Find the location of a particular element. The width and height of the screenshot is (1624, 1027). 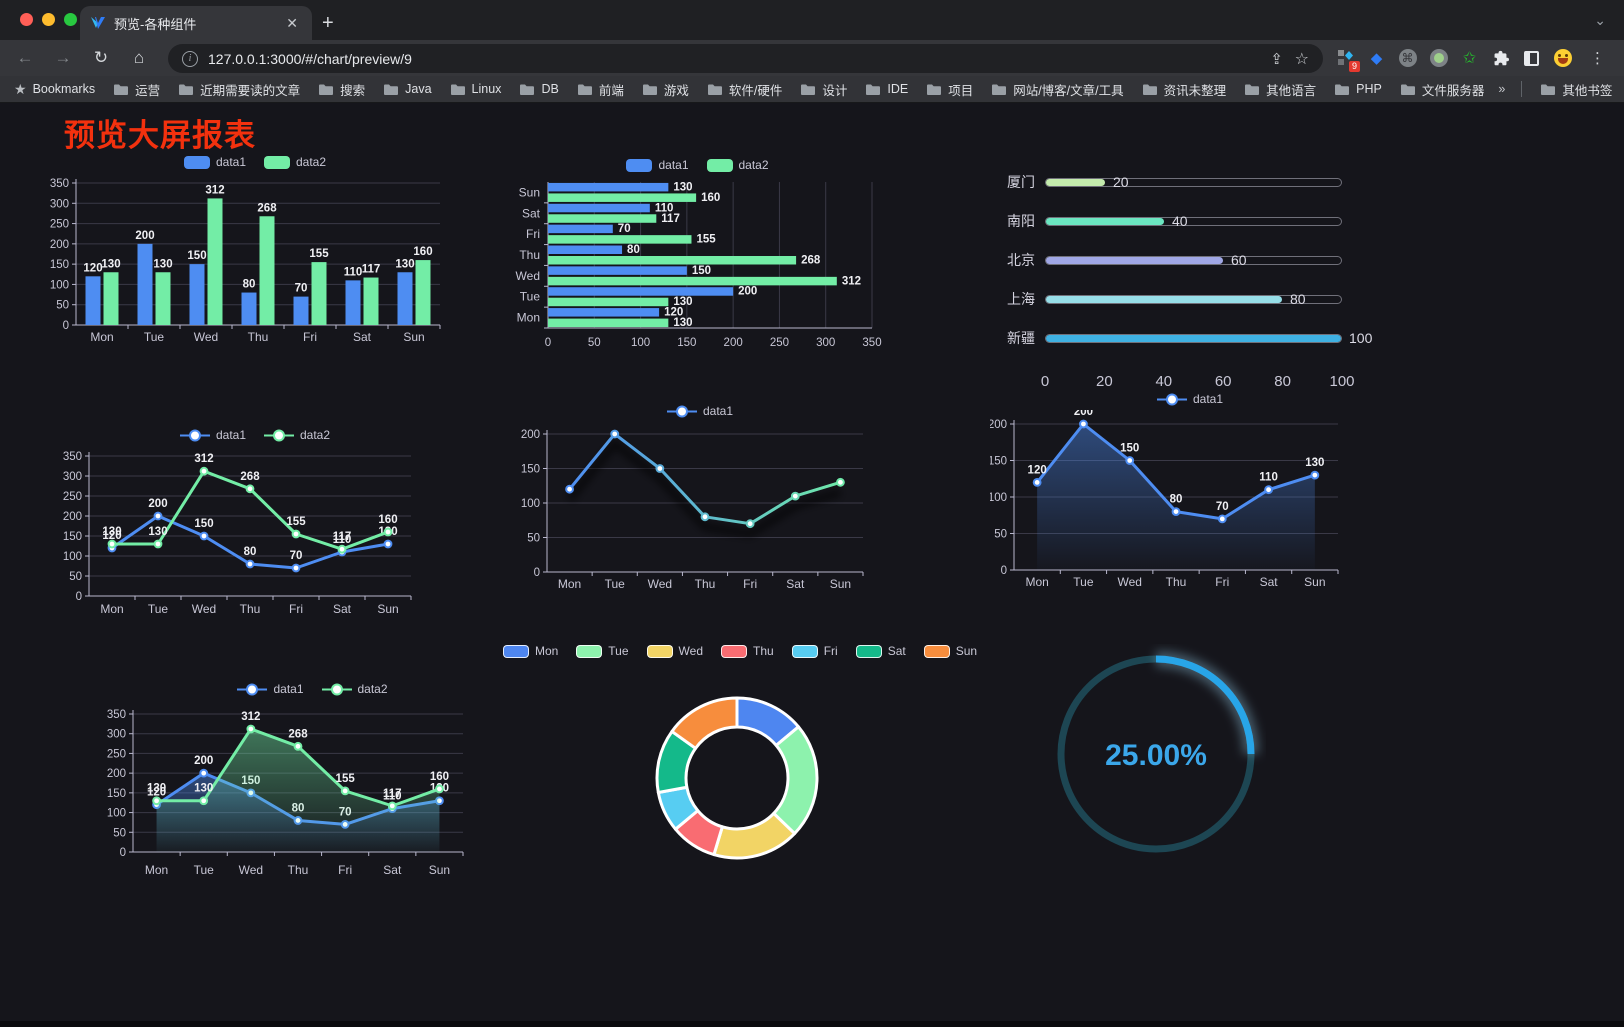

bookmark-label: 软件/硬件 is located at coordinates (755, 90).